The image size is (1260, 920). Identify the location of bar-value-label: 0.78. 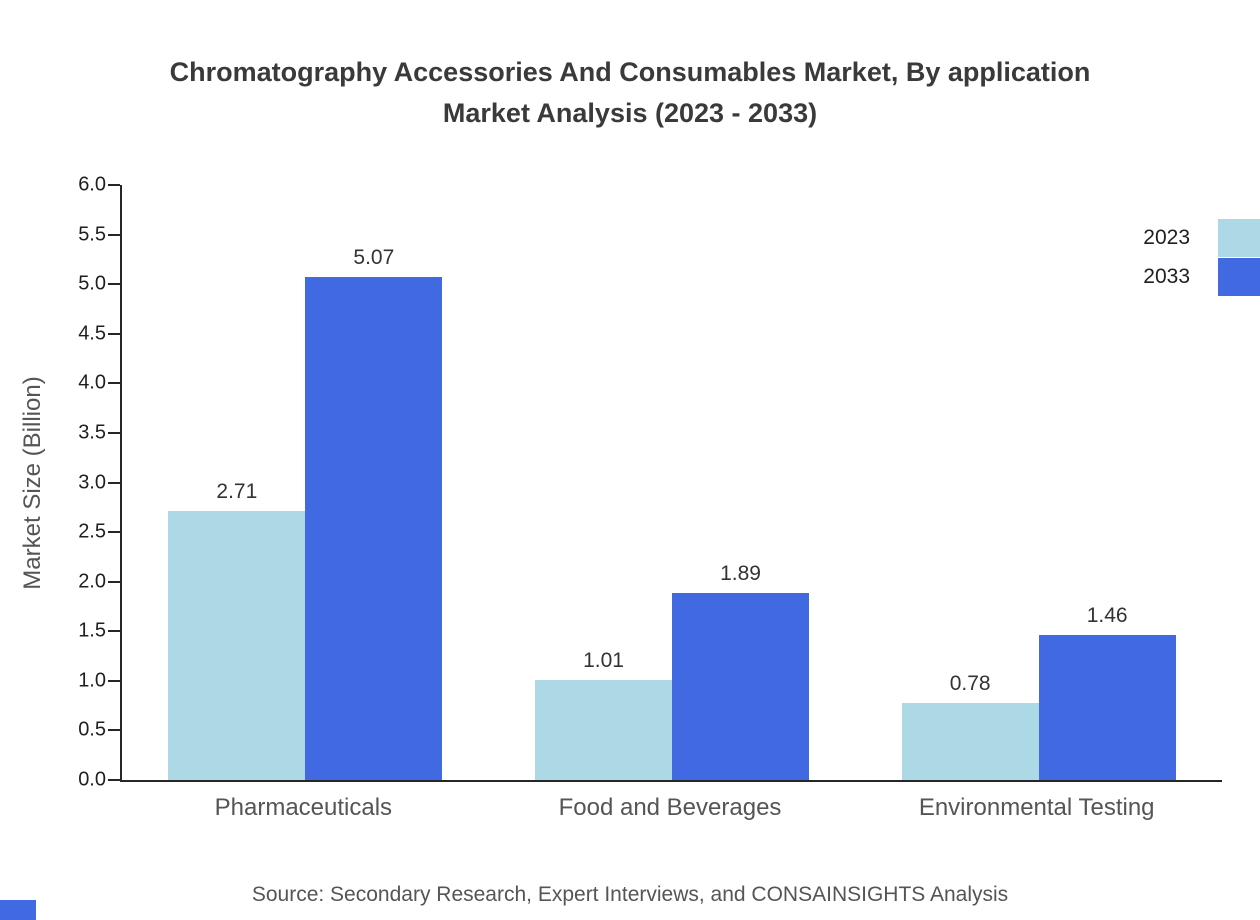
(970, 683).